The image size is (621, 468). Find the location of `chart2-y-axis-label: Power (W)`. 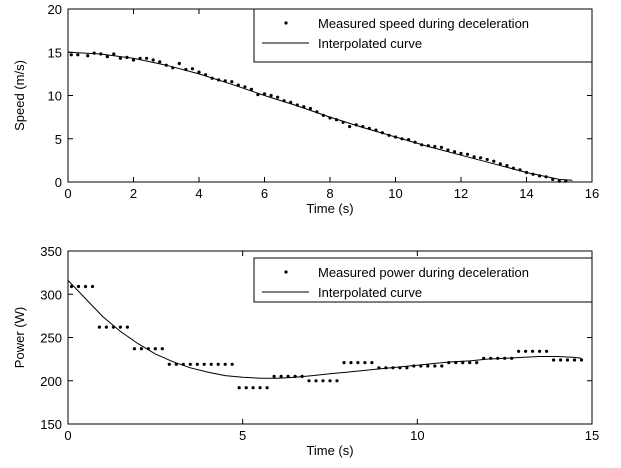

chart2-y-axis-label: Power (W) is located at coordinates (19, 337).